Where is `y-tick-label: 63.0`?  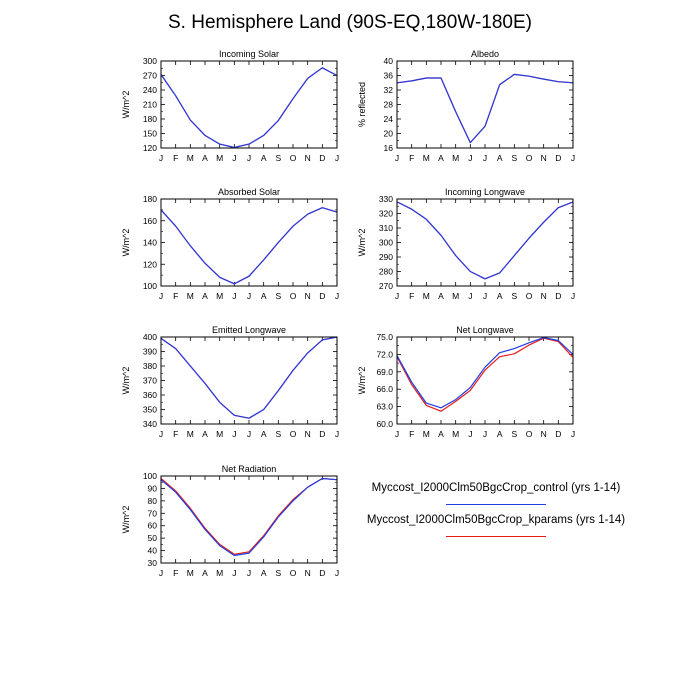
y-tick-label: 63.0 is located at coordinates (384, 407).